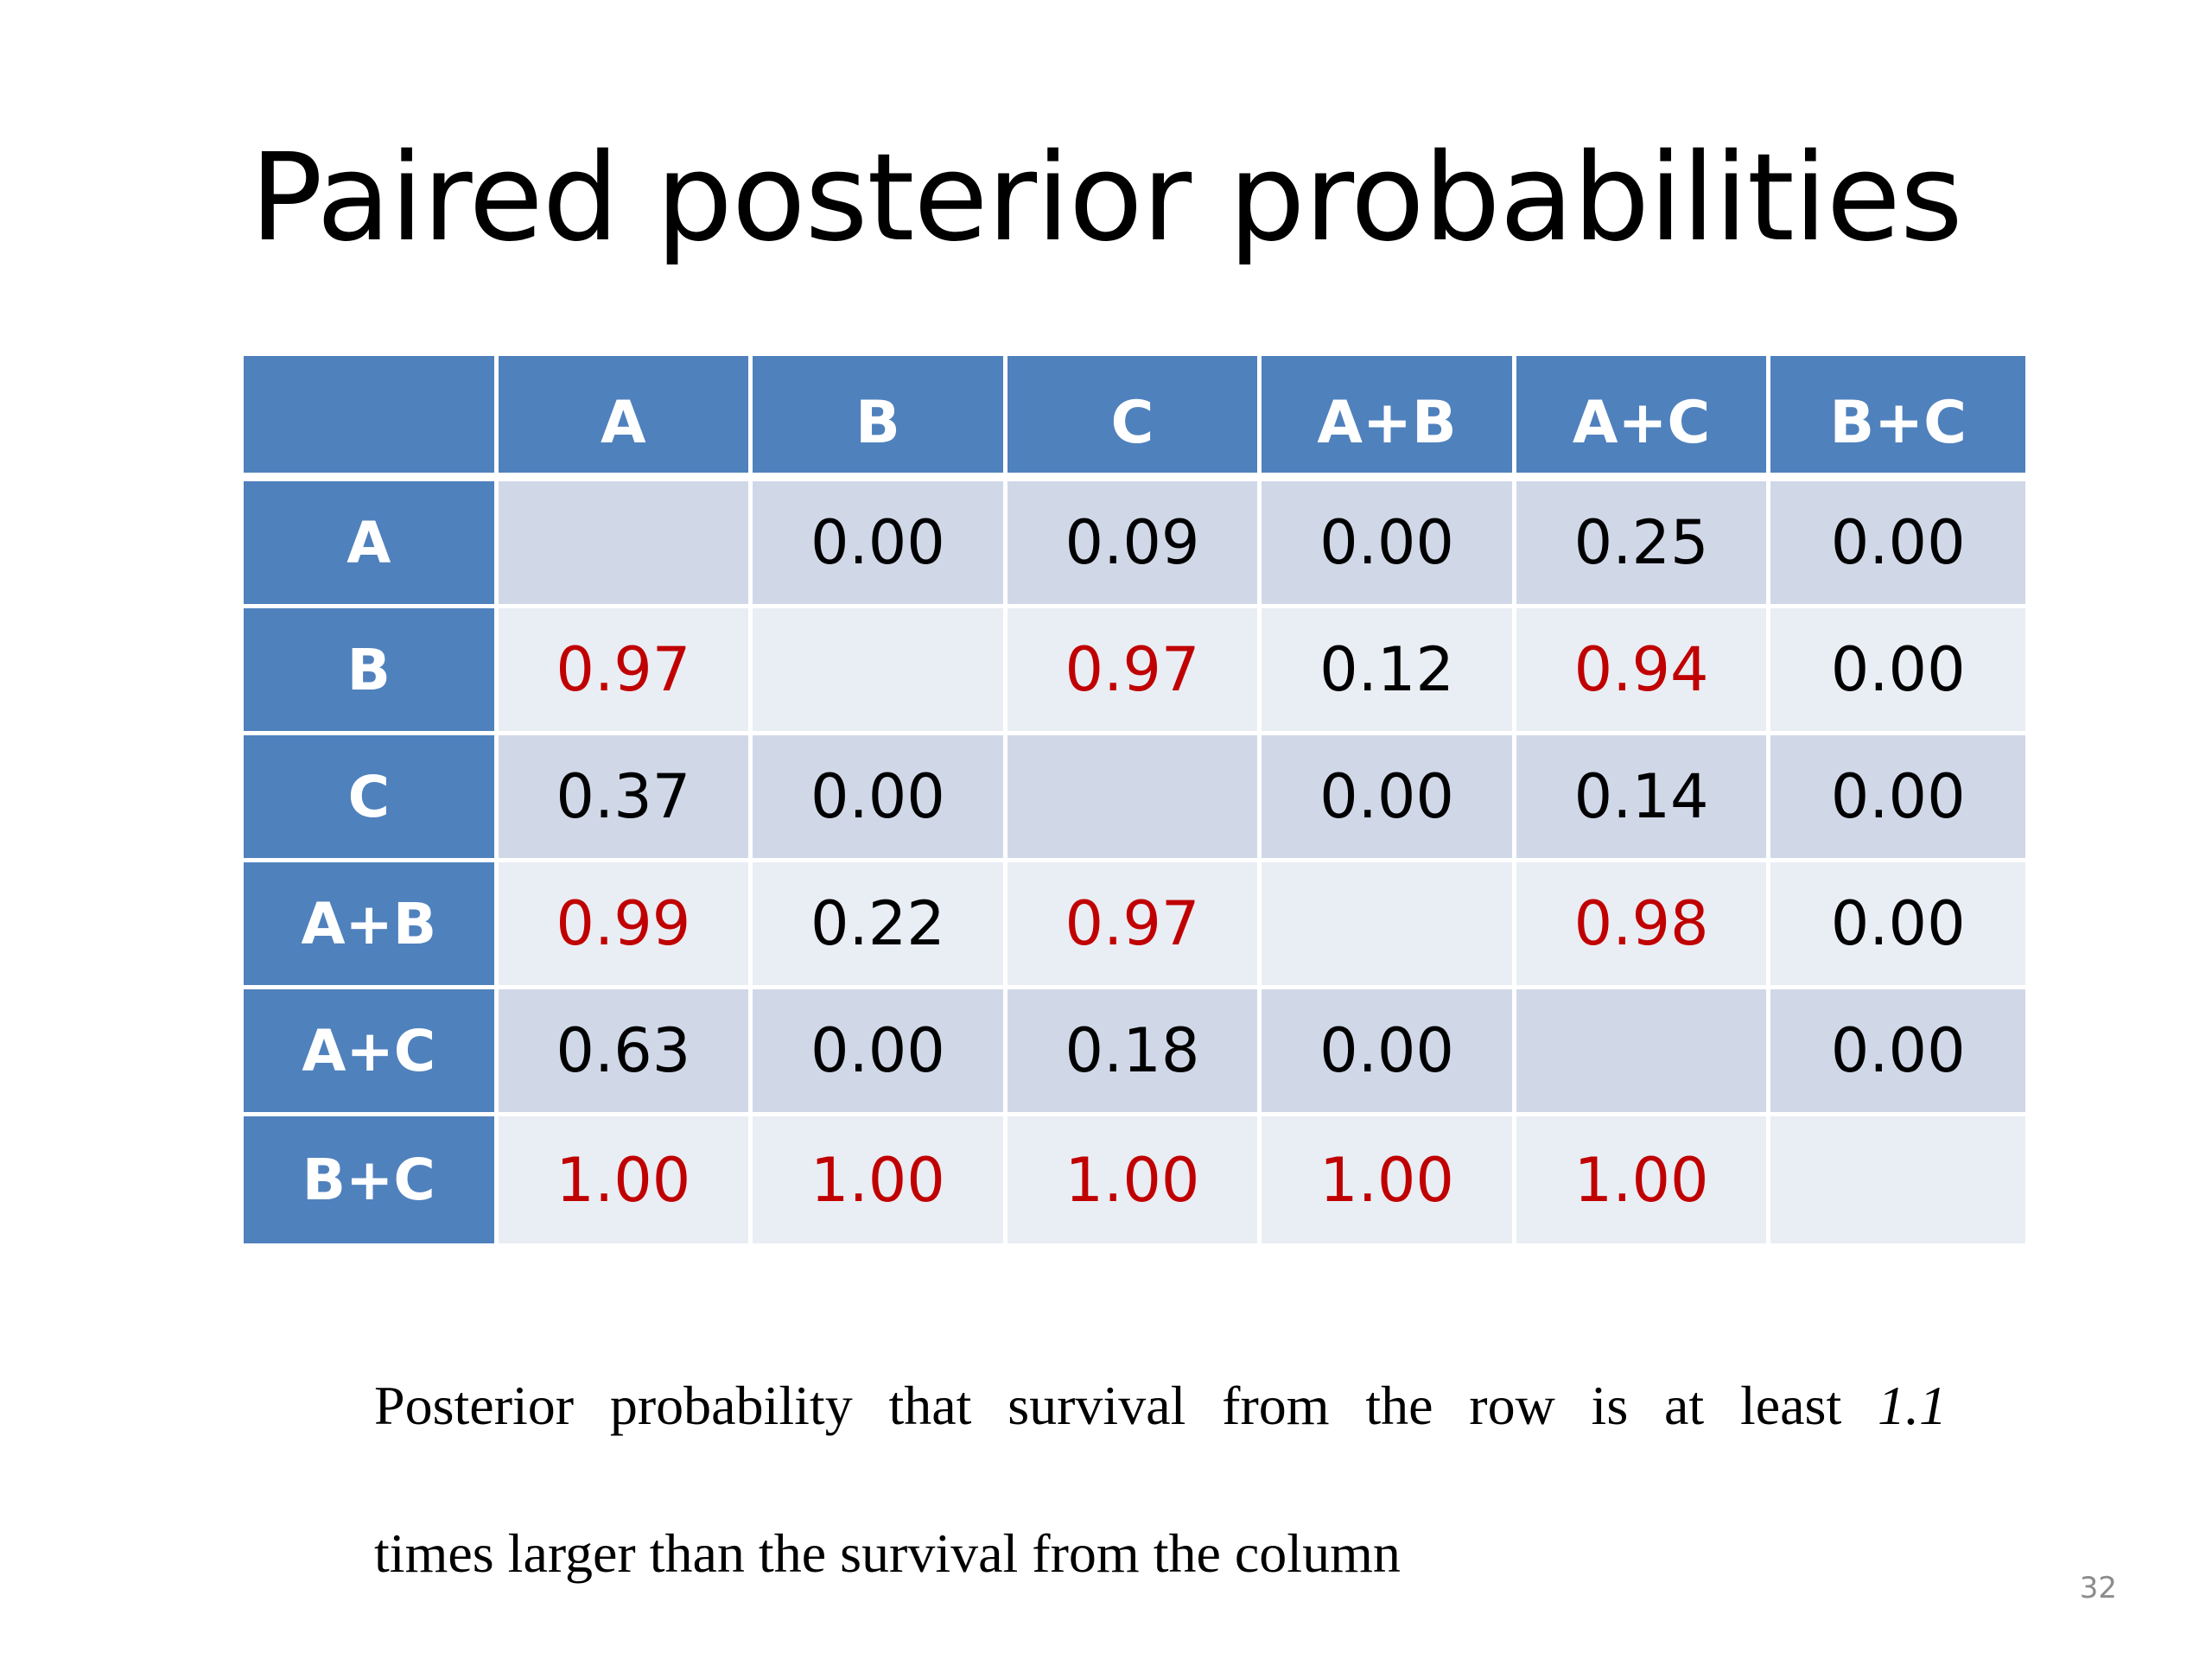 The width and height of the screenshot is (2212, 1659). I want to click on row-header: B, so click(371, 671).